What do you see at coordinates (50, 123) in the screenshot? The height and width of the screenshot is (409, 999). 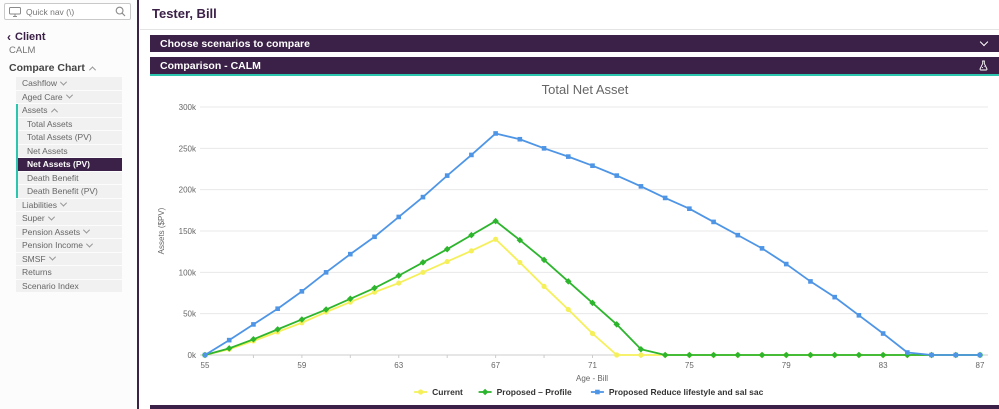 I see `sidebar-item-label: Total Assets` at bounding box center [50, 123].